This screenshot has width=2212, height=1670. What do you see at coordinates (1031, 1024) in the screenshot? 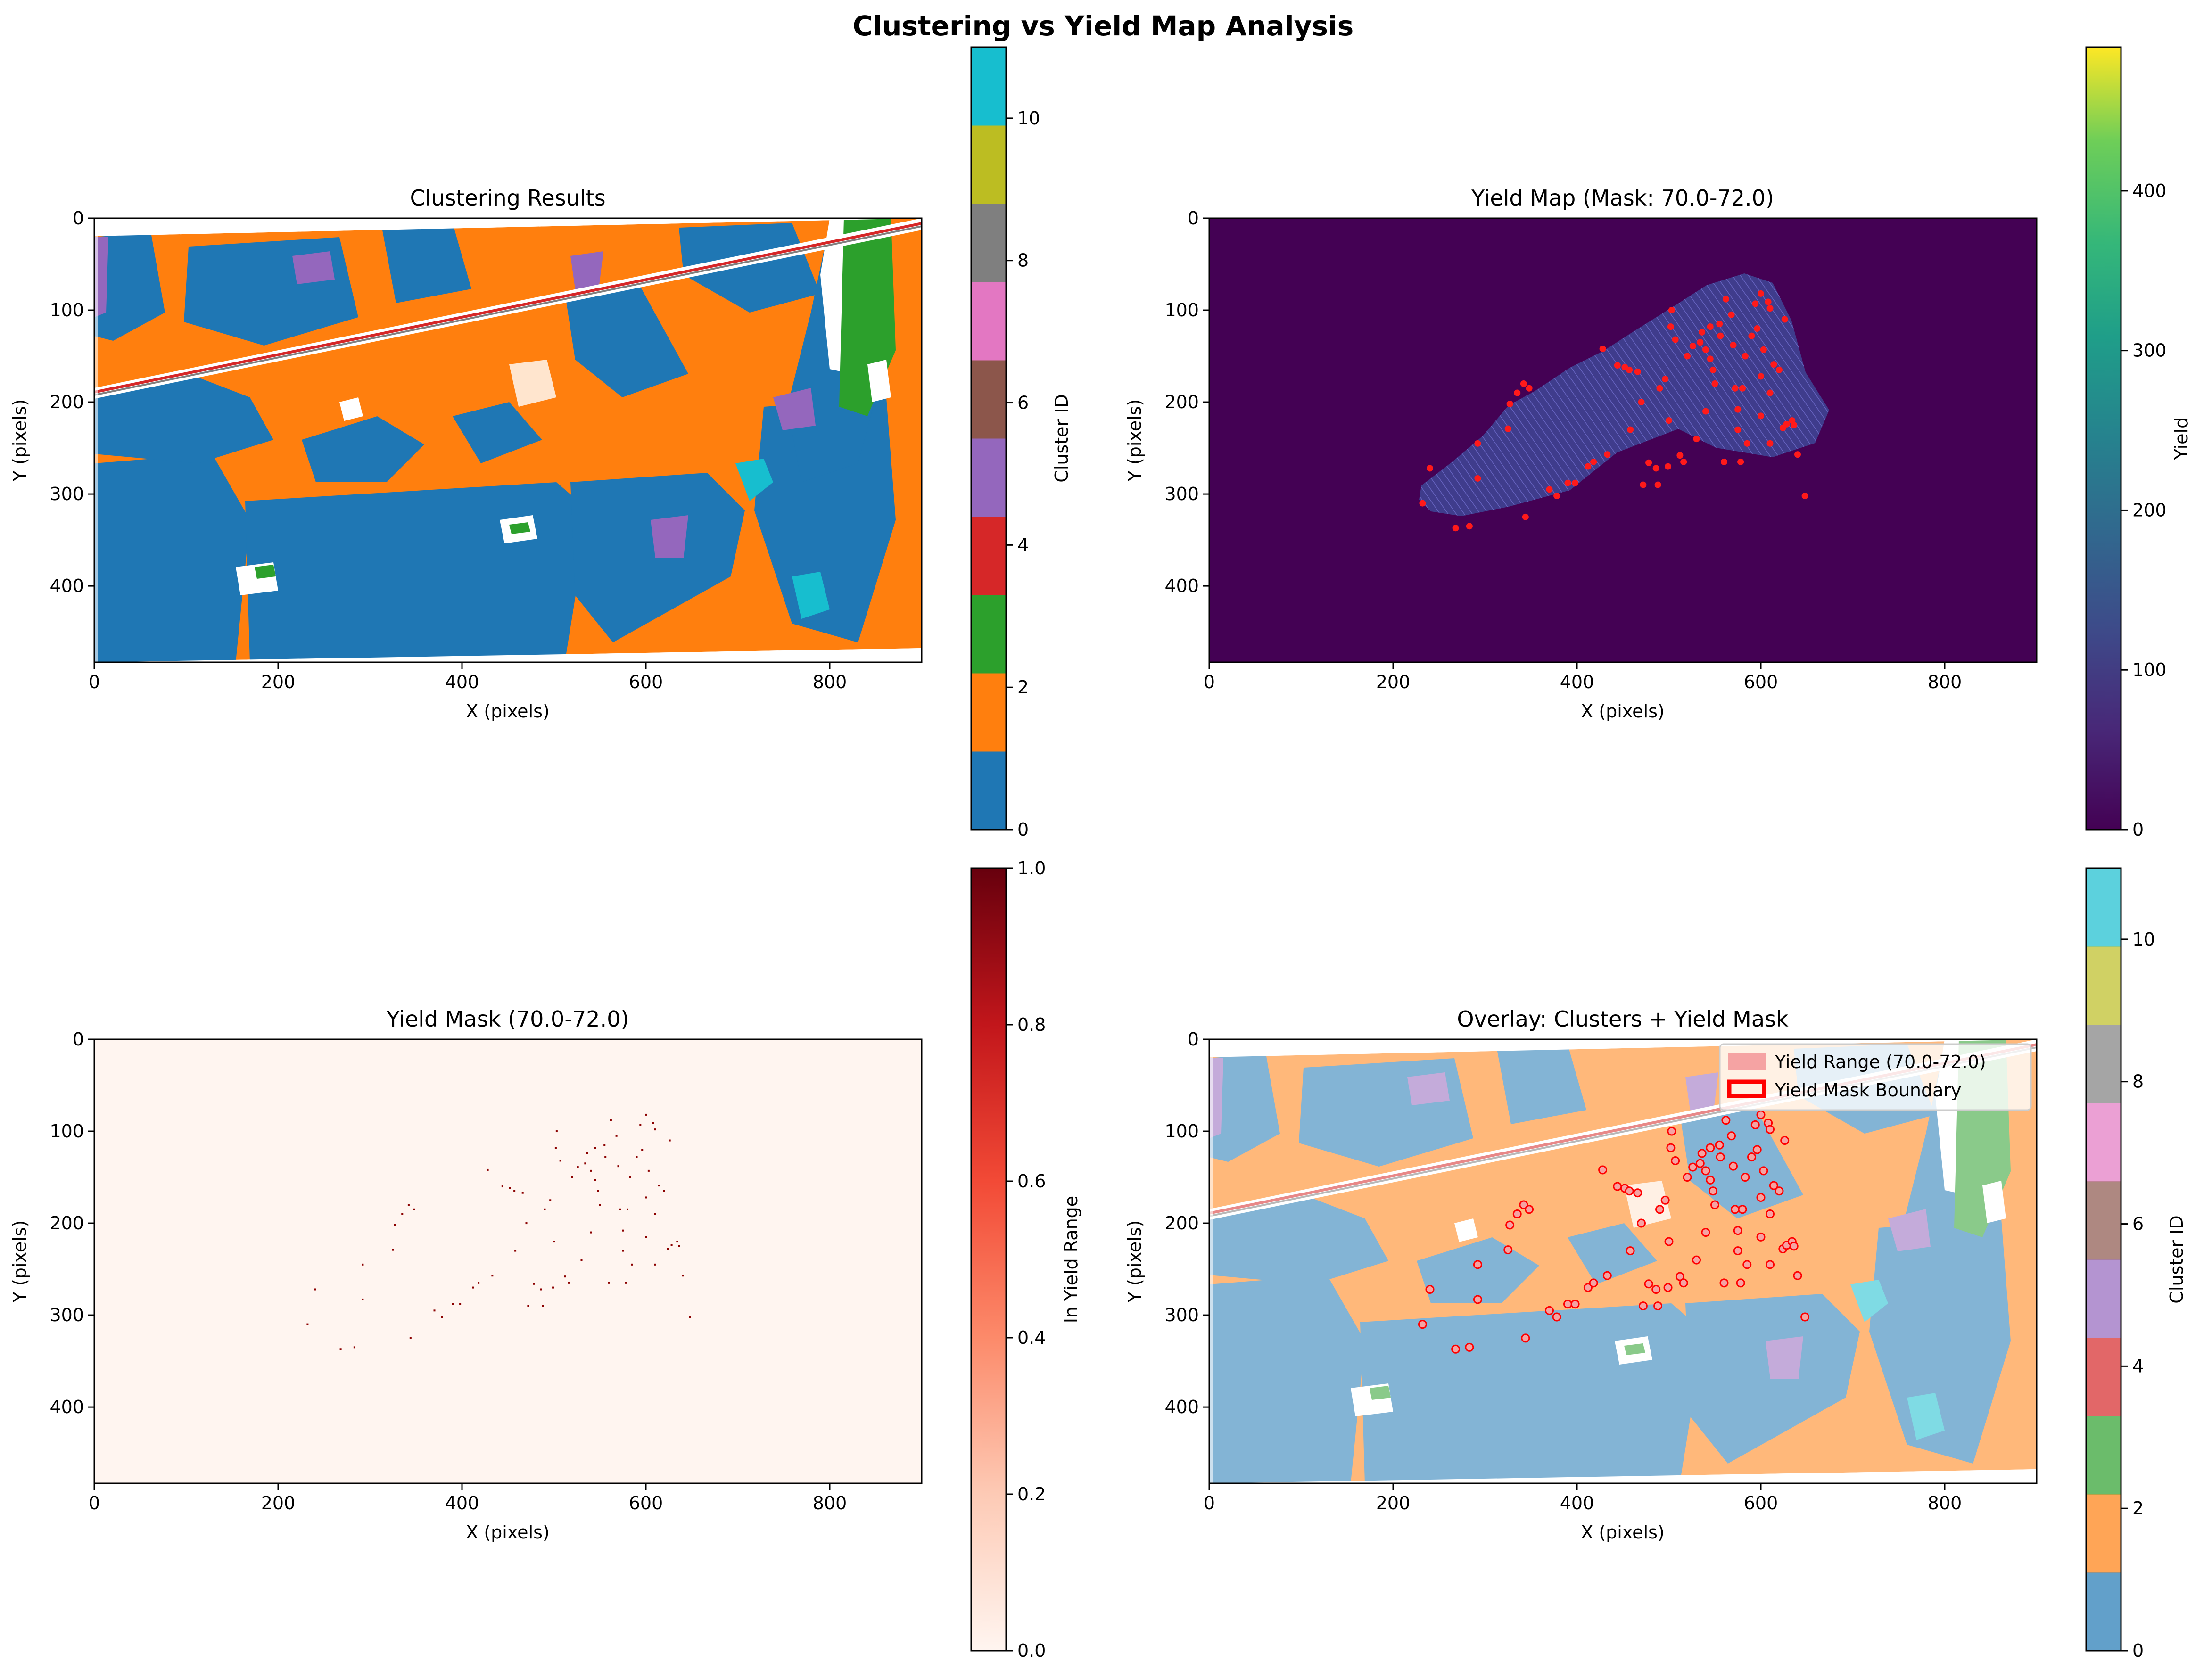
I see `colorbar-tick-label: 0.8` at bounding box center [1031, 1024].